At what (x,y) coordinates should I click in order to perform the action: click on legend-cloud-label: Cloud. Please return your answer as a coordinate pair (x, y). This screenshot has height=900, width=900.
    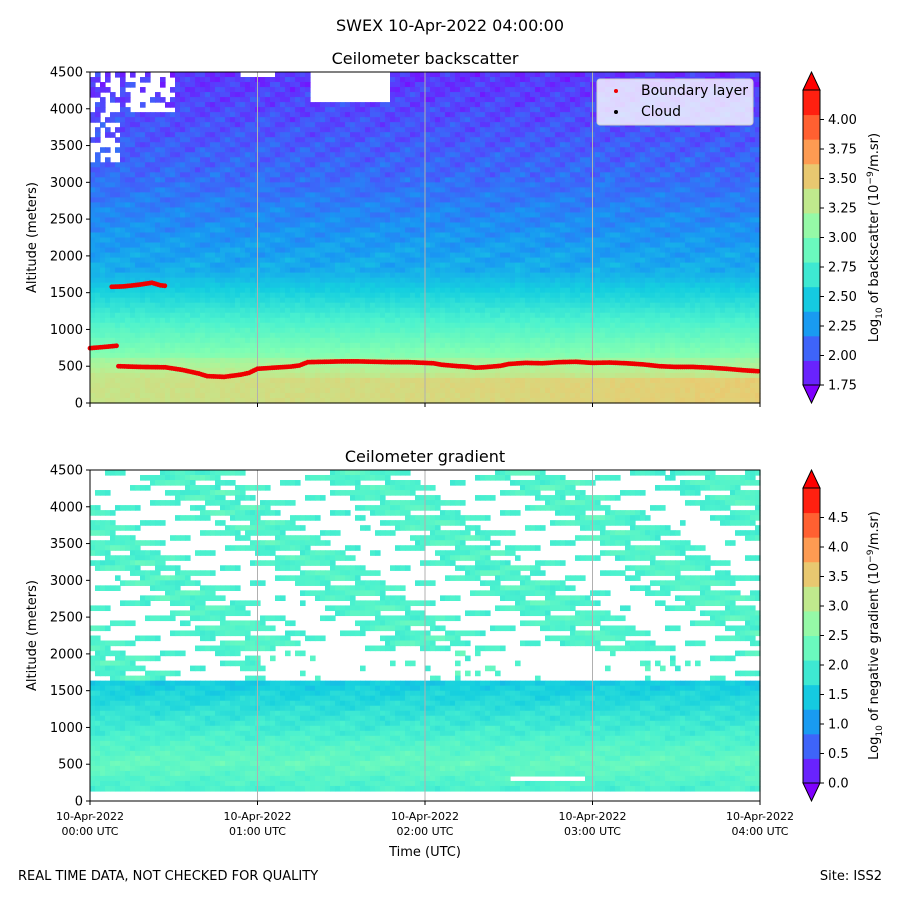
    Looking at the image, I should click on (661, 112).